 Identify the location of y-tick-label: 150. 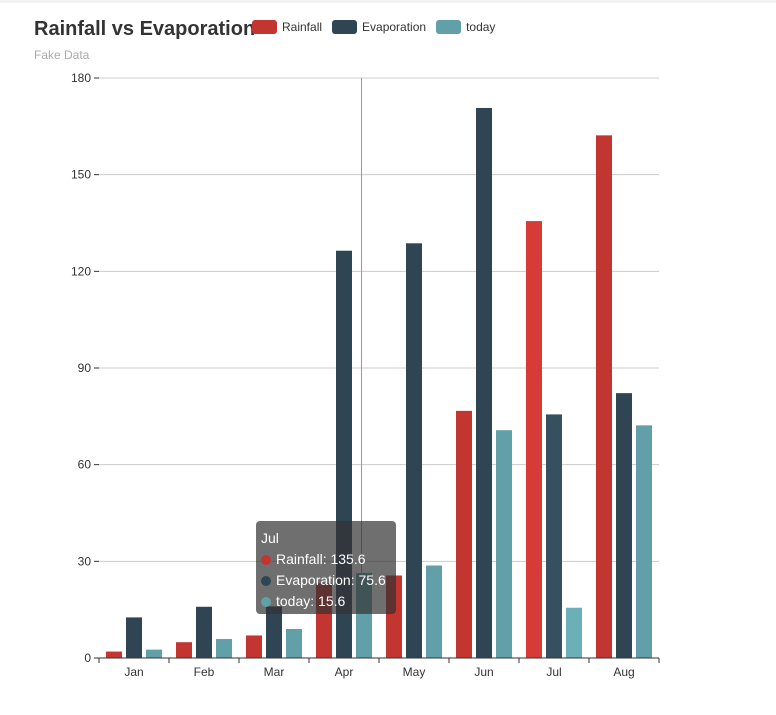
(81, 175).